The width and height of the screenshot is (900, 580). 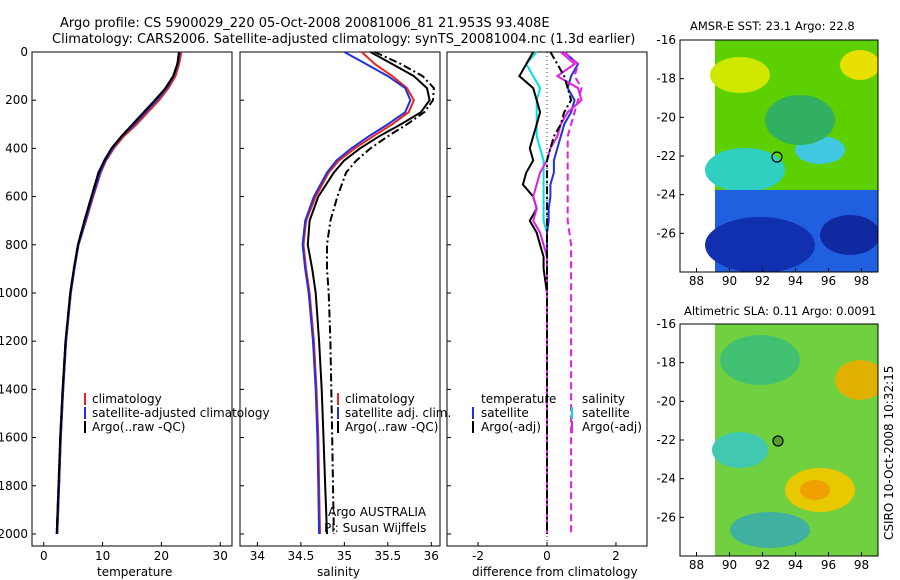 I want to click on legend-label-satellite: satellite adj. clim., so click(x=398, y=413).